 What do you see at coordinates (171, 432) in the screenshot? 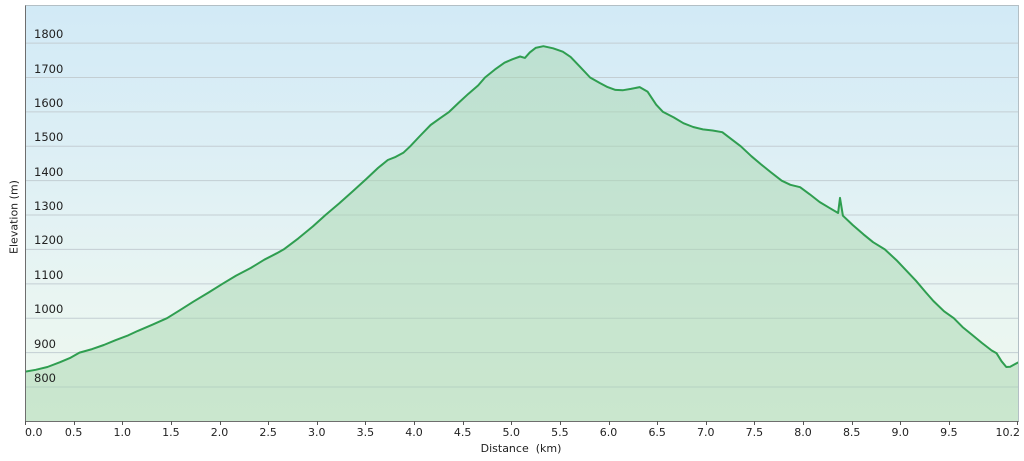
I see `x-axis-tick-label: 1.5` at bounding box center [171, 432].